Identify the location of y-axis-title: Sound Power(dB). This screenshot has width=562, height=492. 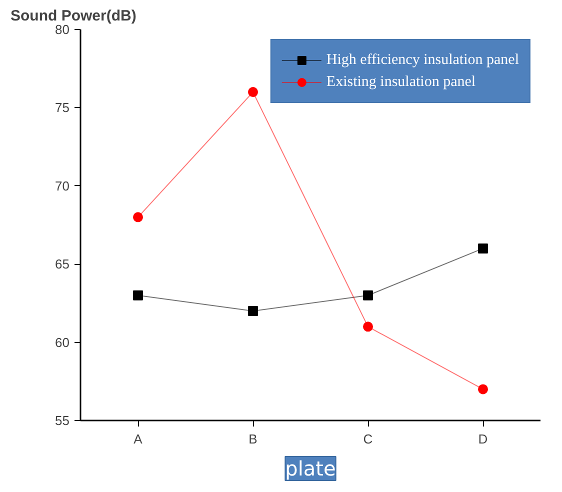
(73, 16).